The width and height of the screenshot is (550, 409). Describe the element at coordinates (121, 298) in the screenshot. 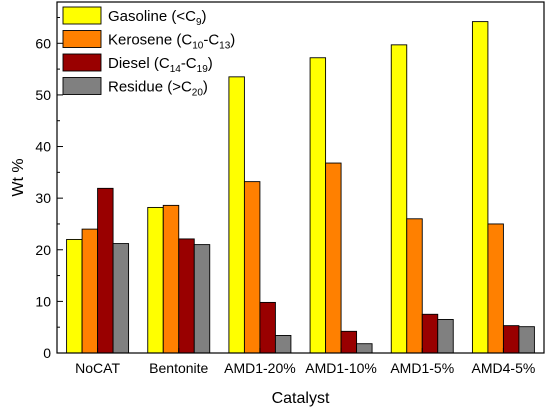

I see `bar-residue-nocat` at that location.